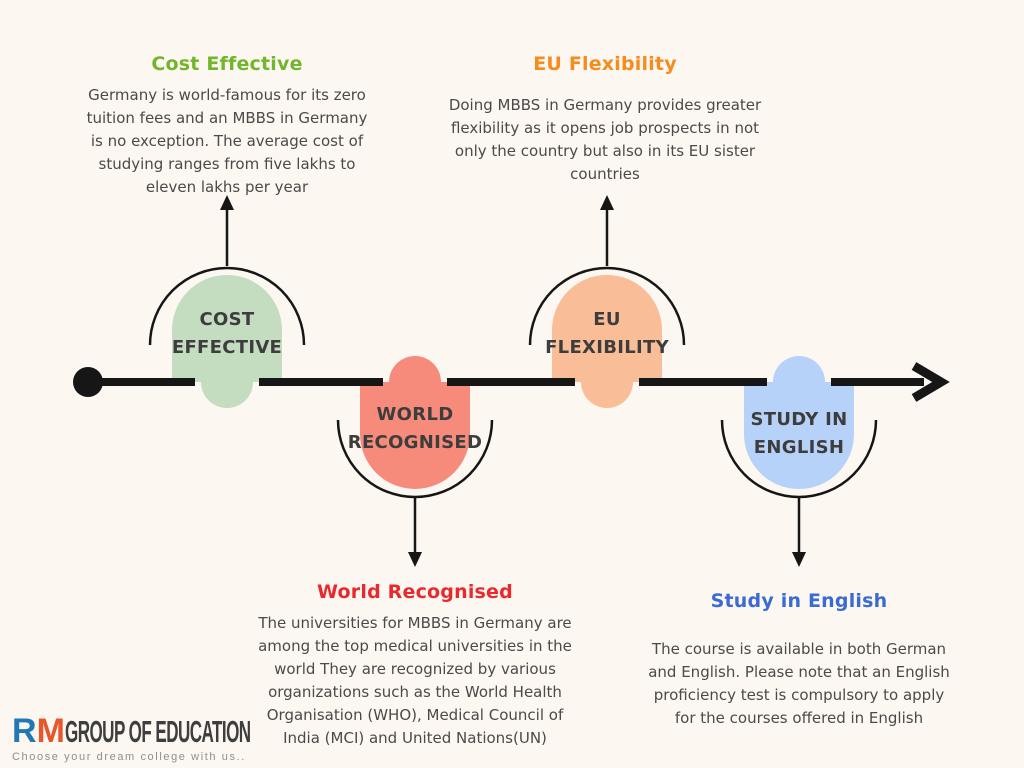 This screenshot has height=768, width=1024. What do you see at coordinates (129, 757) in the screenshot?
I see `logo-tagline: Choose your dream college with us..` at bounding box center [129, 757].